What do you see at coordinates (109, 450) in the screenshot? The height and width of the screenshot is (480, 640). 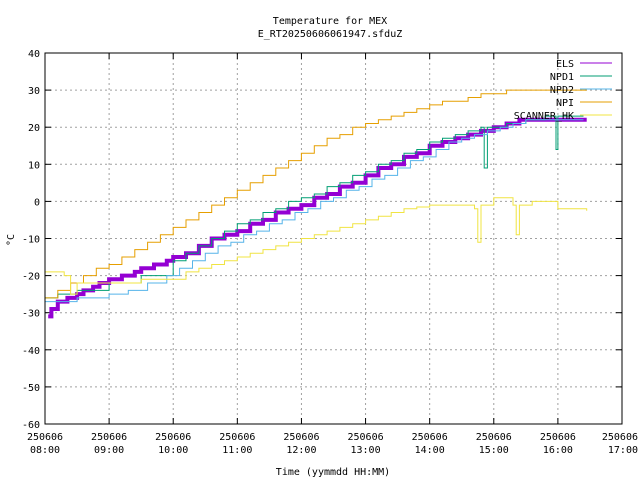 I see `x-tick-time-label: 09:00` at bounding box center [109, 450].